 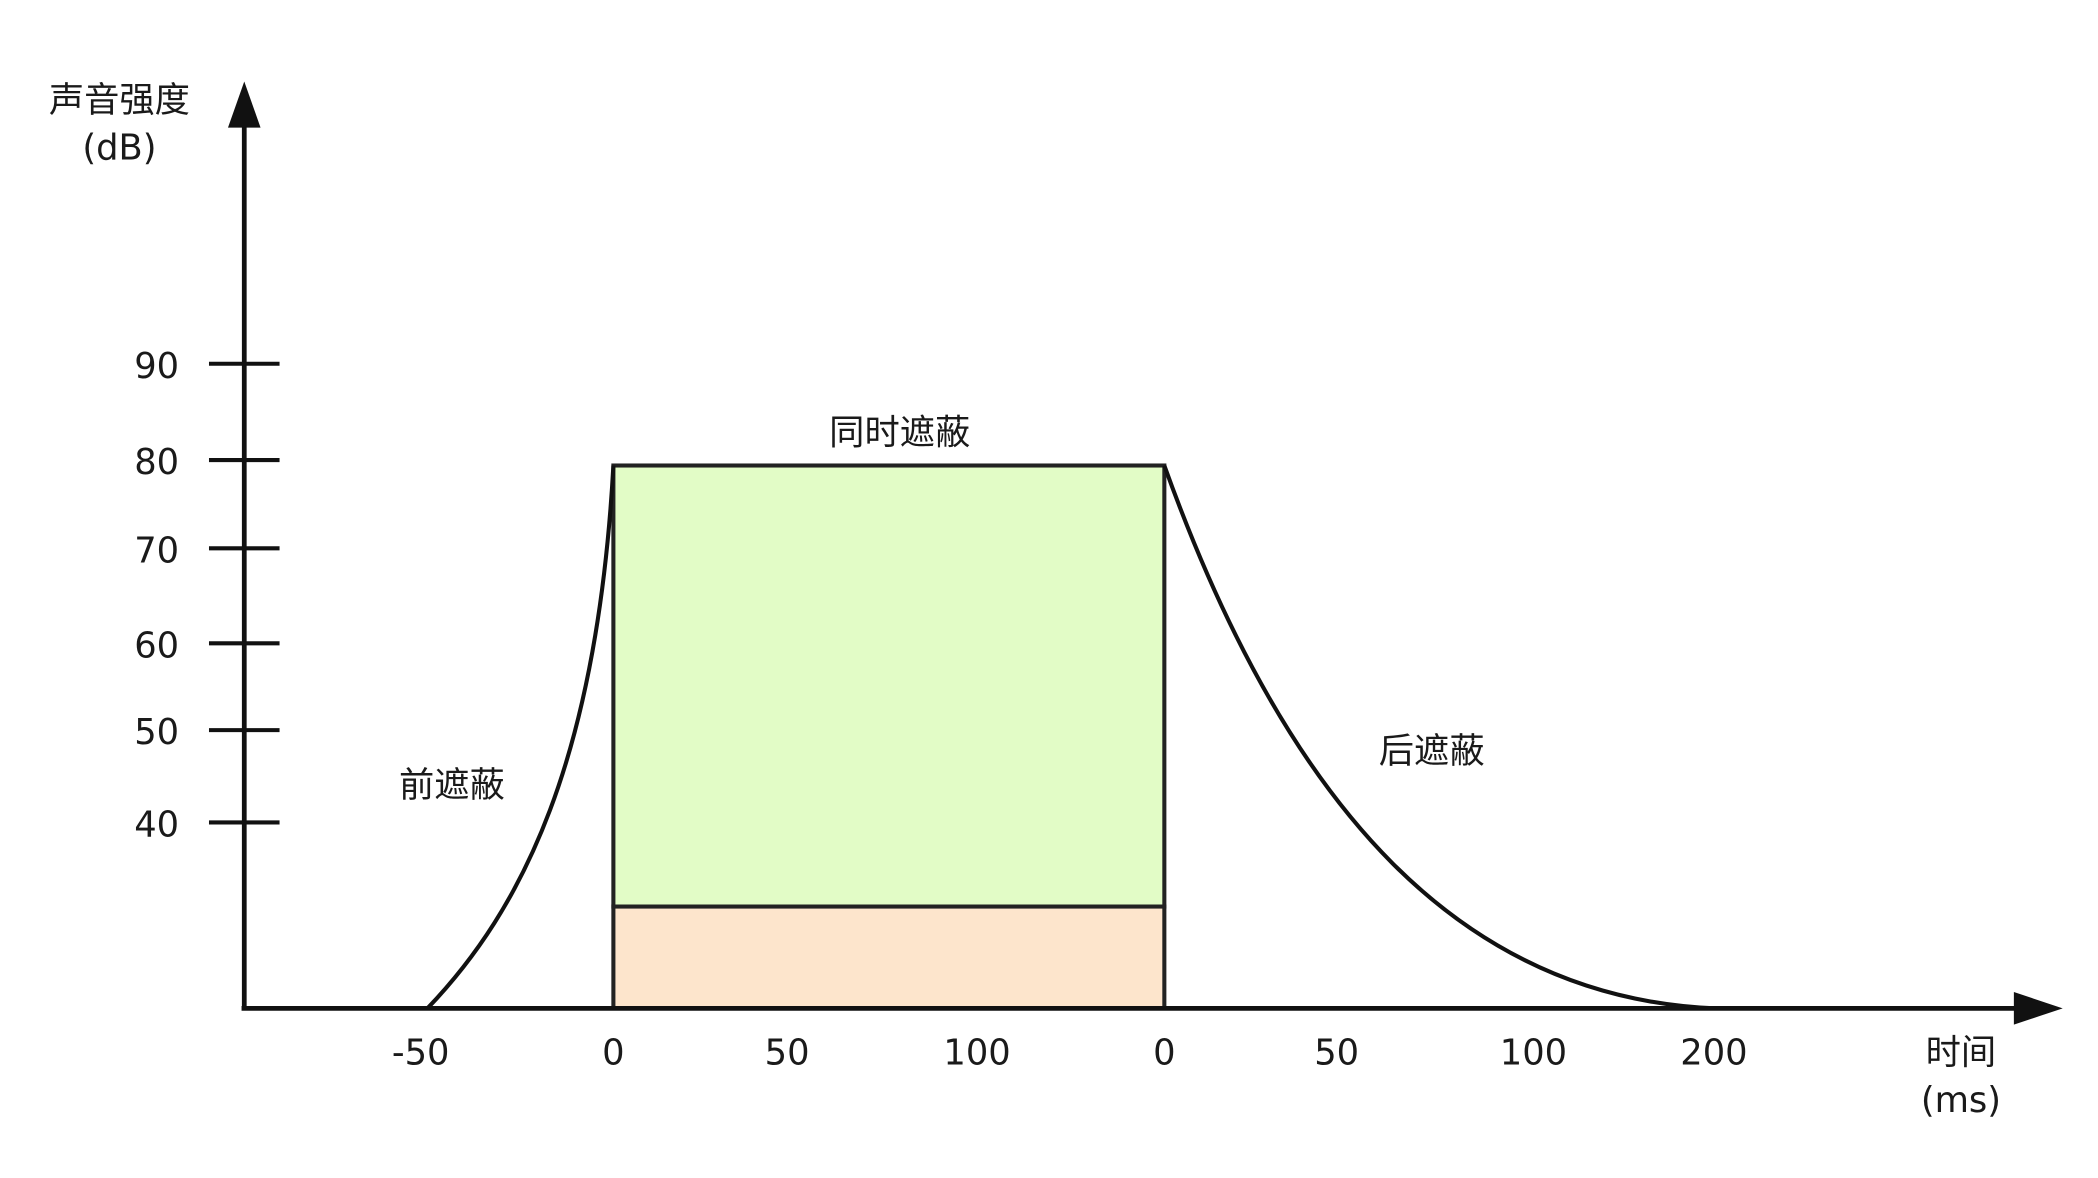 What do you see at coordinates (889, 957) in the screenshot?
I see `base-region` at bounding box center [889, 957].